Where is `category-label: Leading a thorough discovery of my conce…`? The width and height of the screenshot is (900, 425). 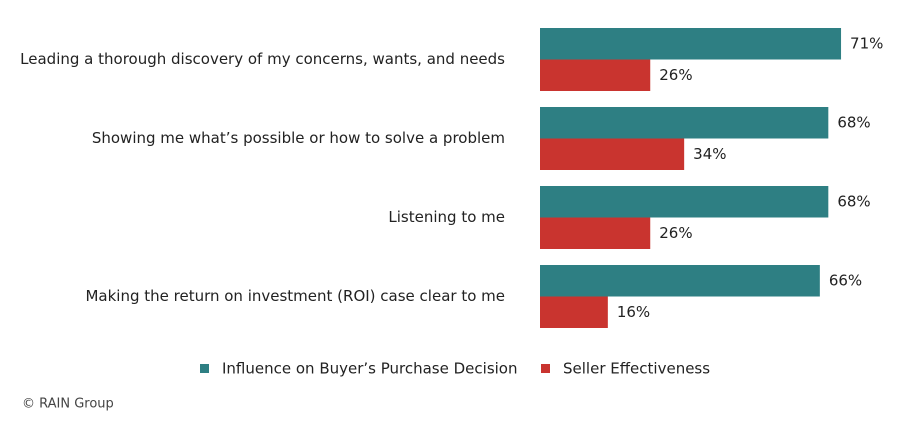
category-label: Leading a thorough discovery of my conce… is located at coordinates (262, 59).